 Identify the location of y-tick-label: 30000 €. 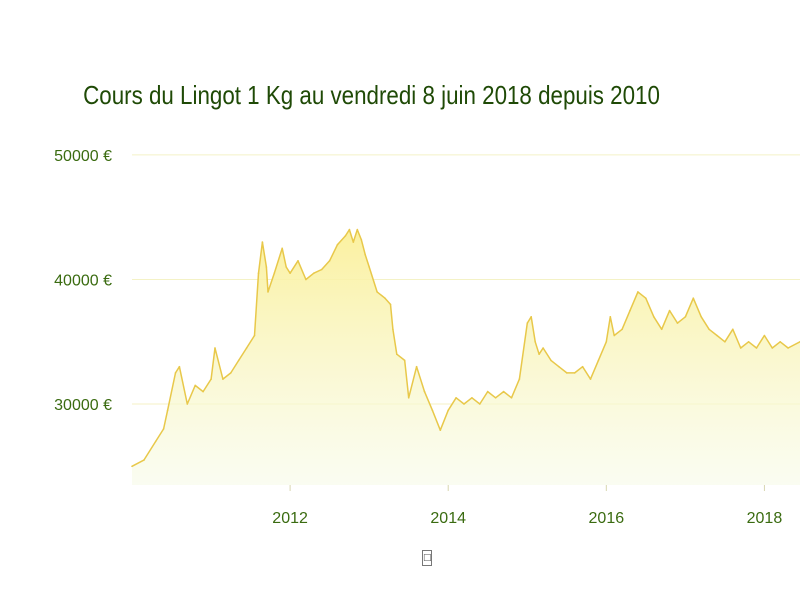
(83, 405).